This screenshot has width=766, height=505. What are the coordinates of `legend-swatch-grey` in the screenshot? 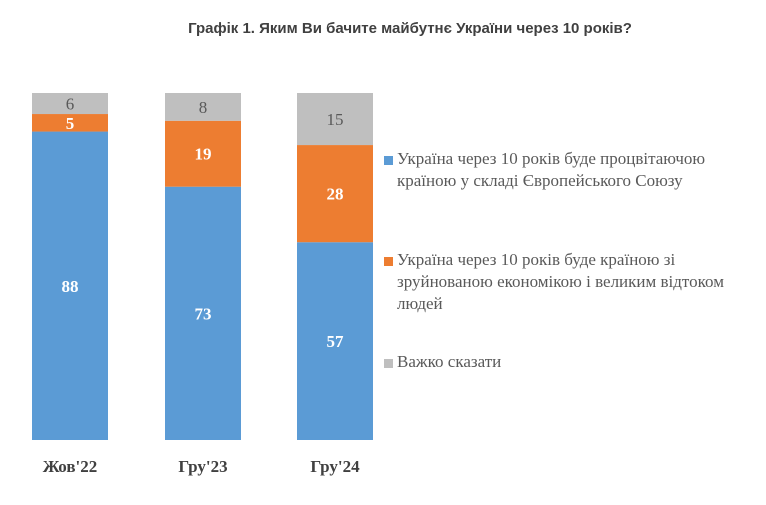 It's located at (388, 363).